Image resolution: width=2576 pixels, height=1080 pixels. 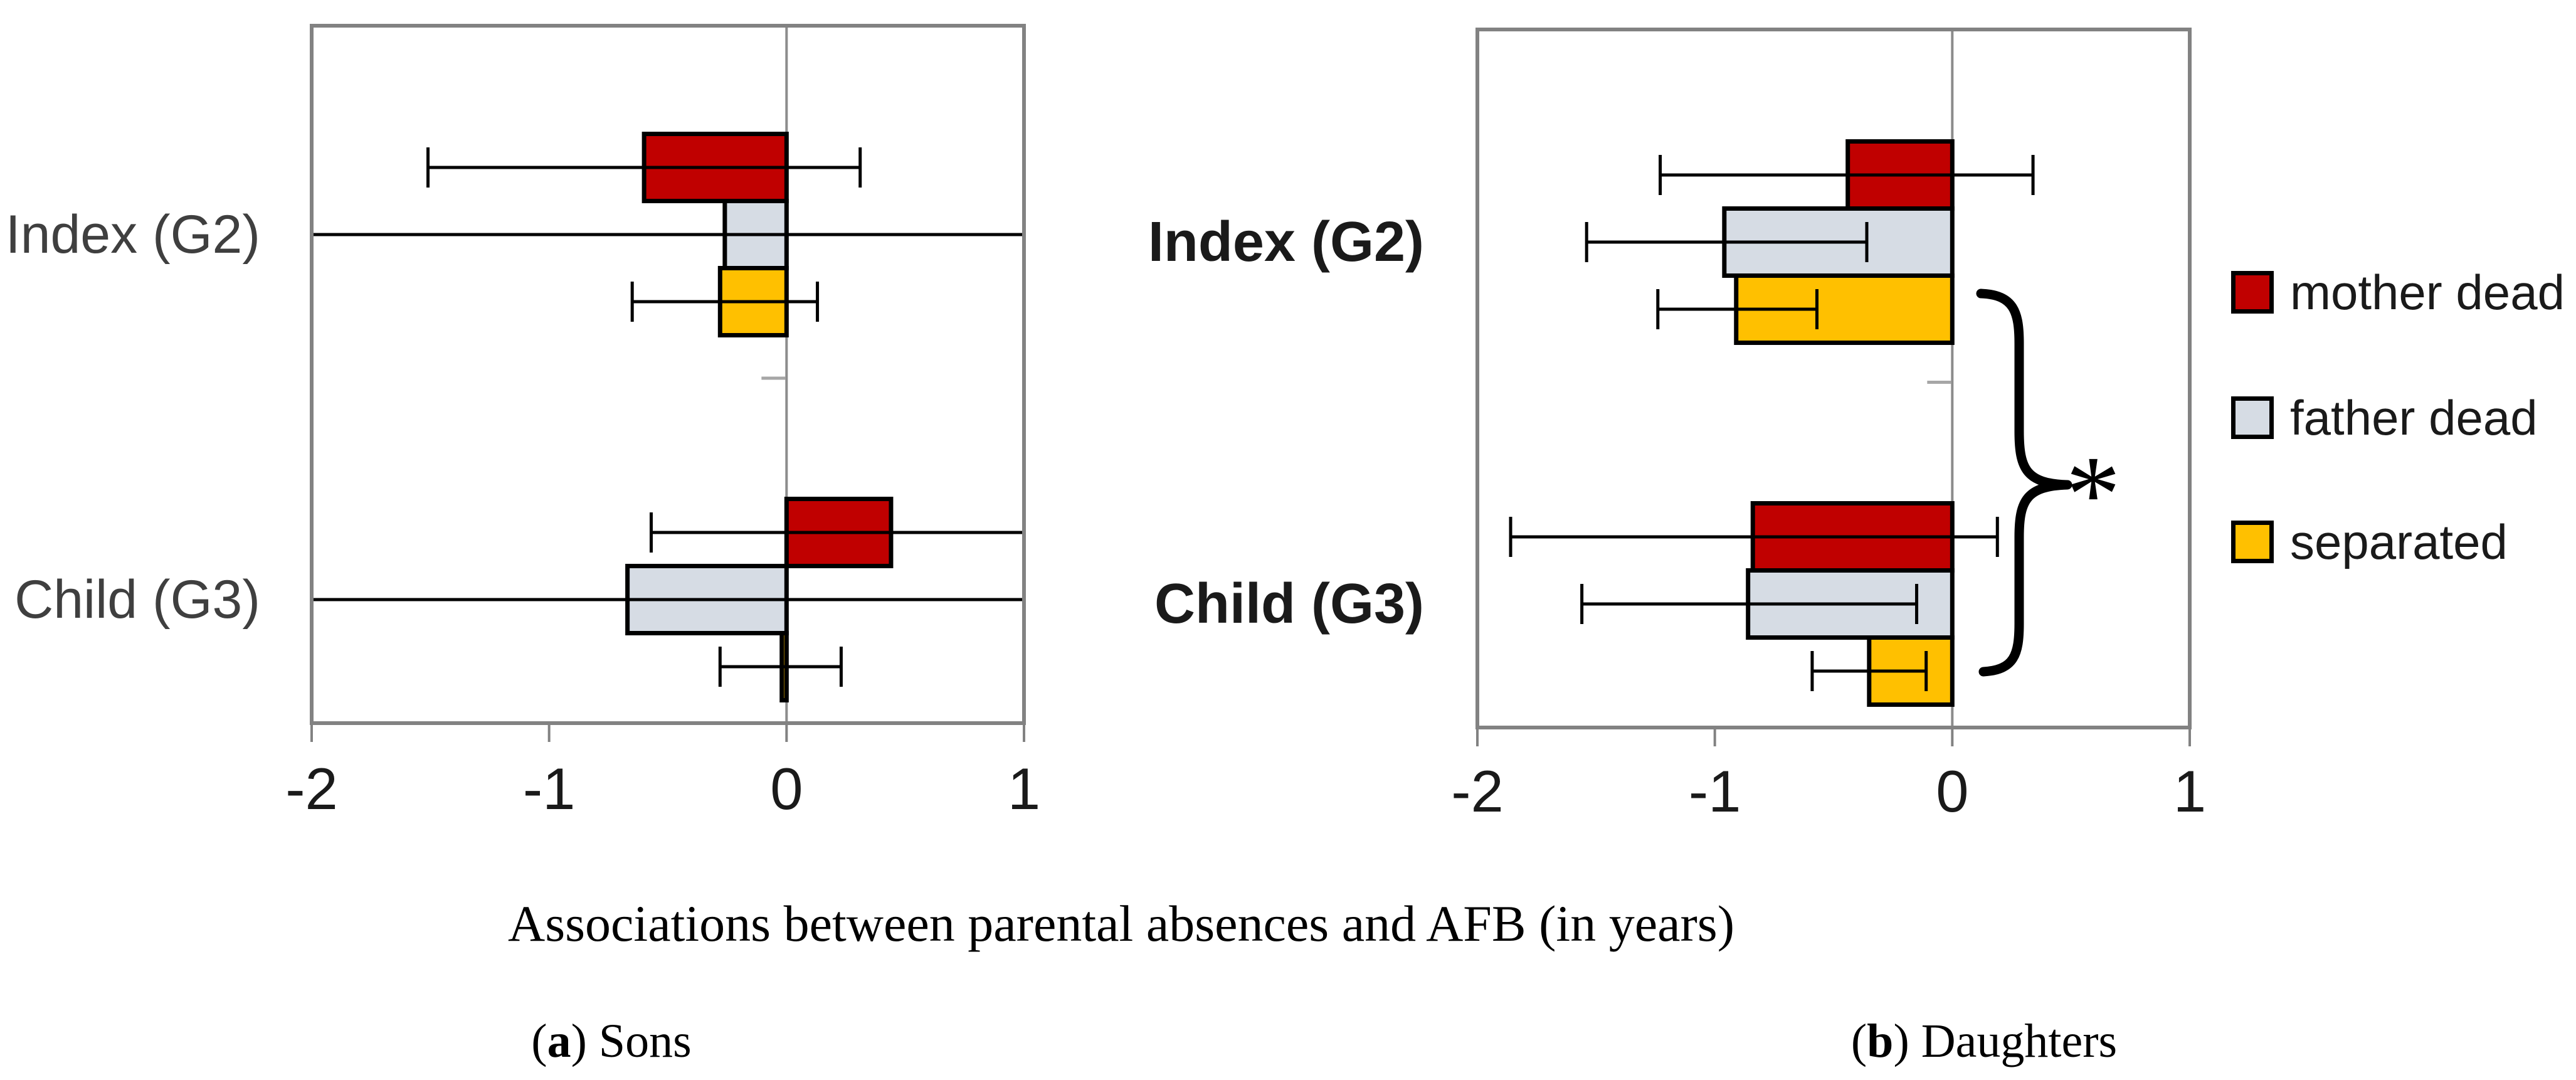 I want to click on sons-tick-label-1: -1, so click(x=549, y=789).